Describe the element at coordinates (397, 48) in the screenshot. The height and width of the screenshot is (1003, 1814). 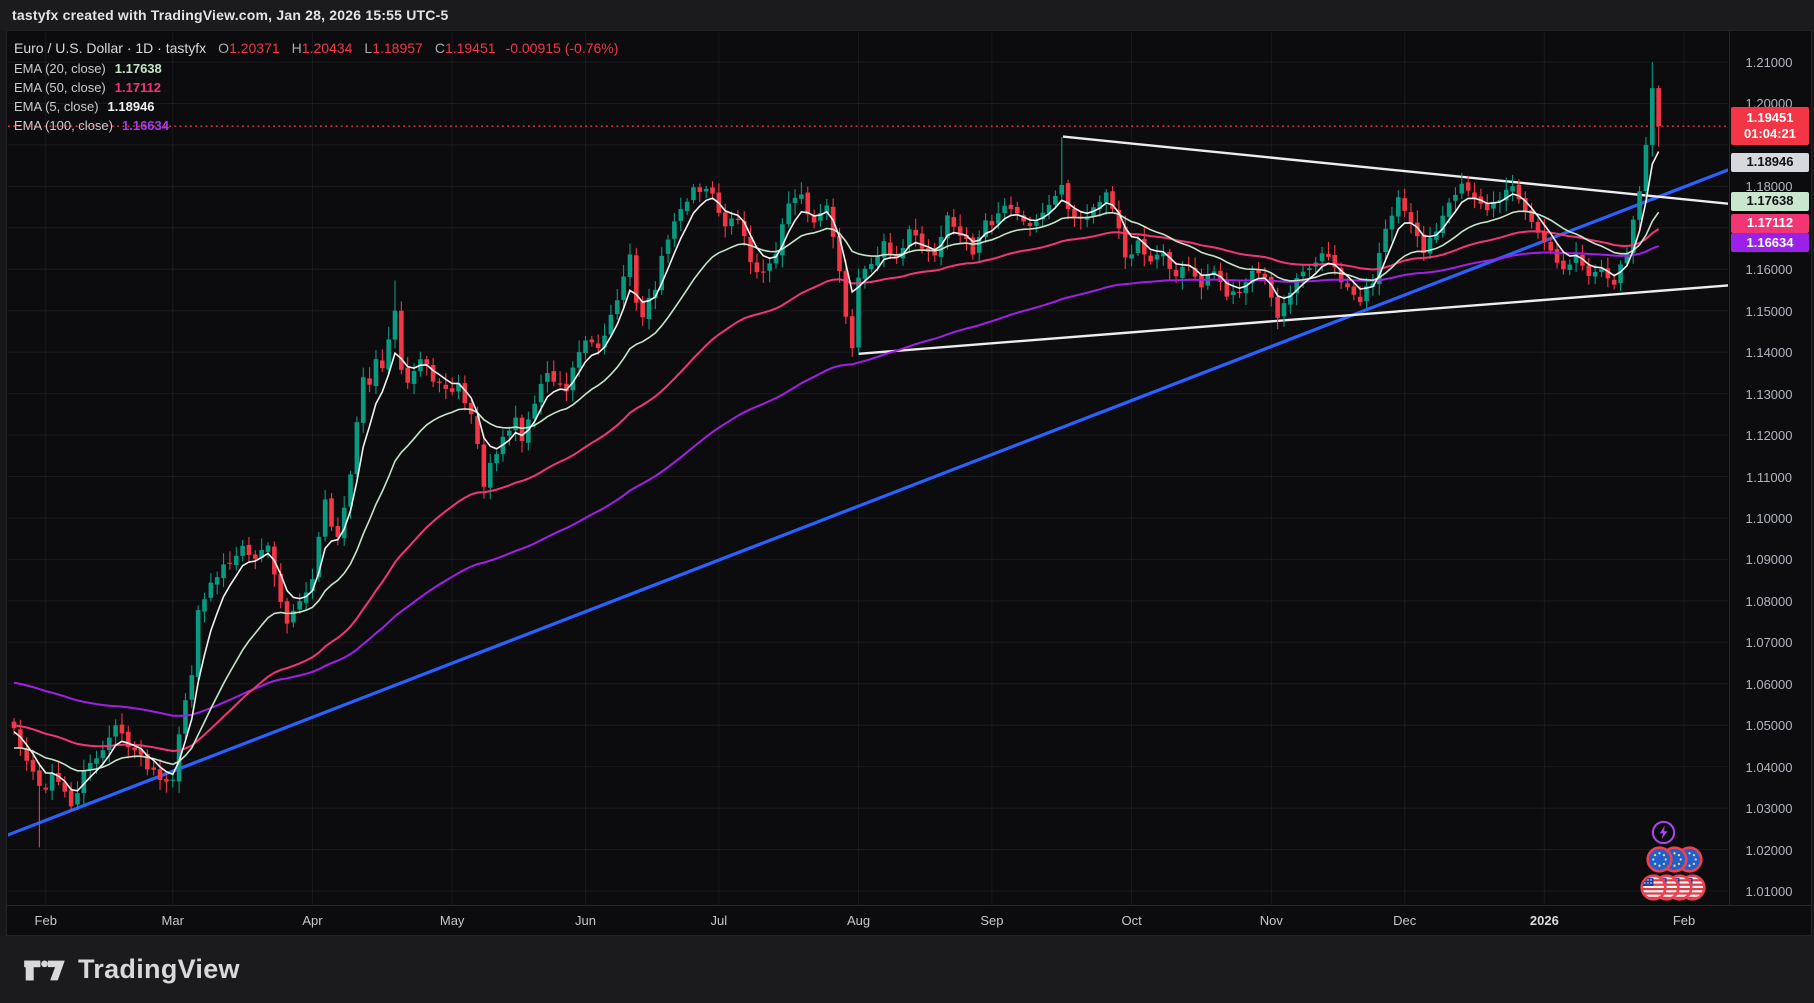
I see `ohlc-value: 1.18957` at that location.